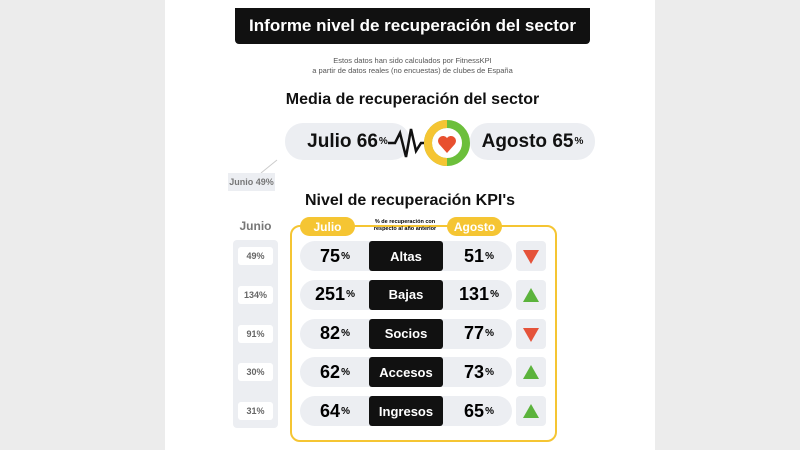 The image size is (800, 450). I want to click on junio-header: Junio, so click(255, 226).